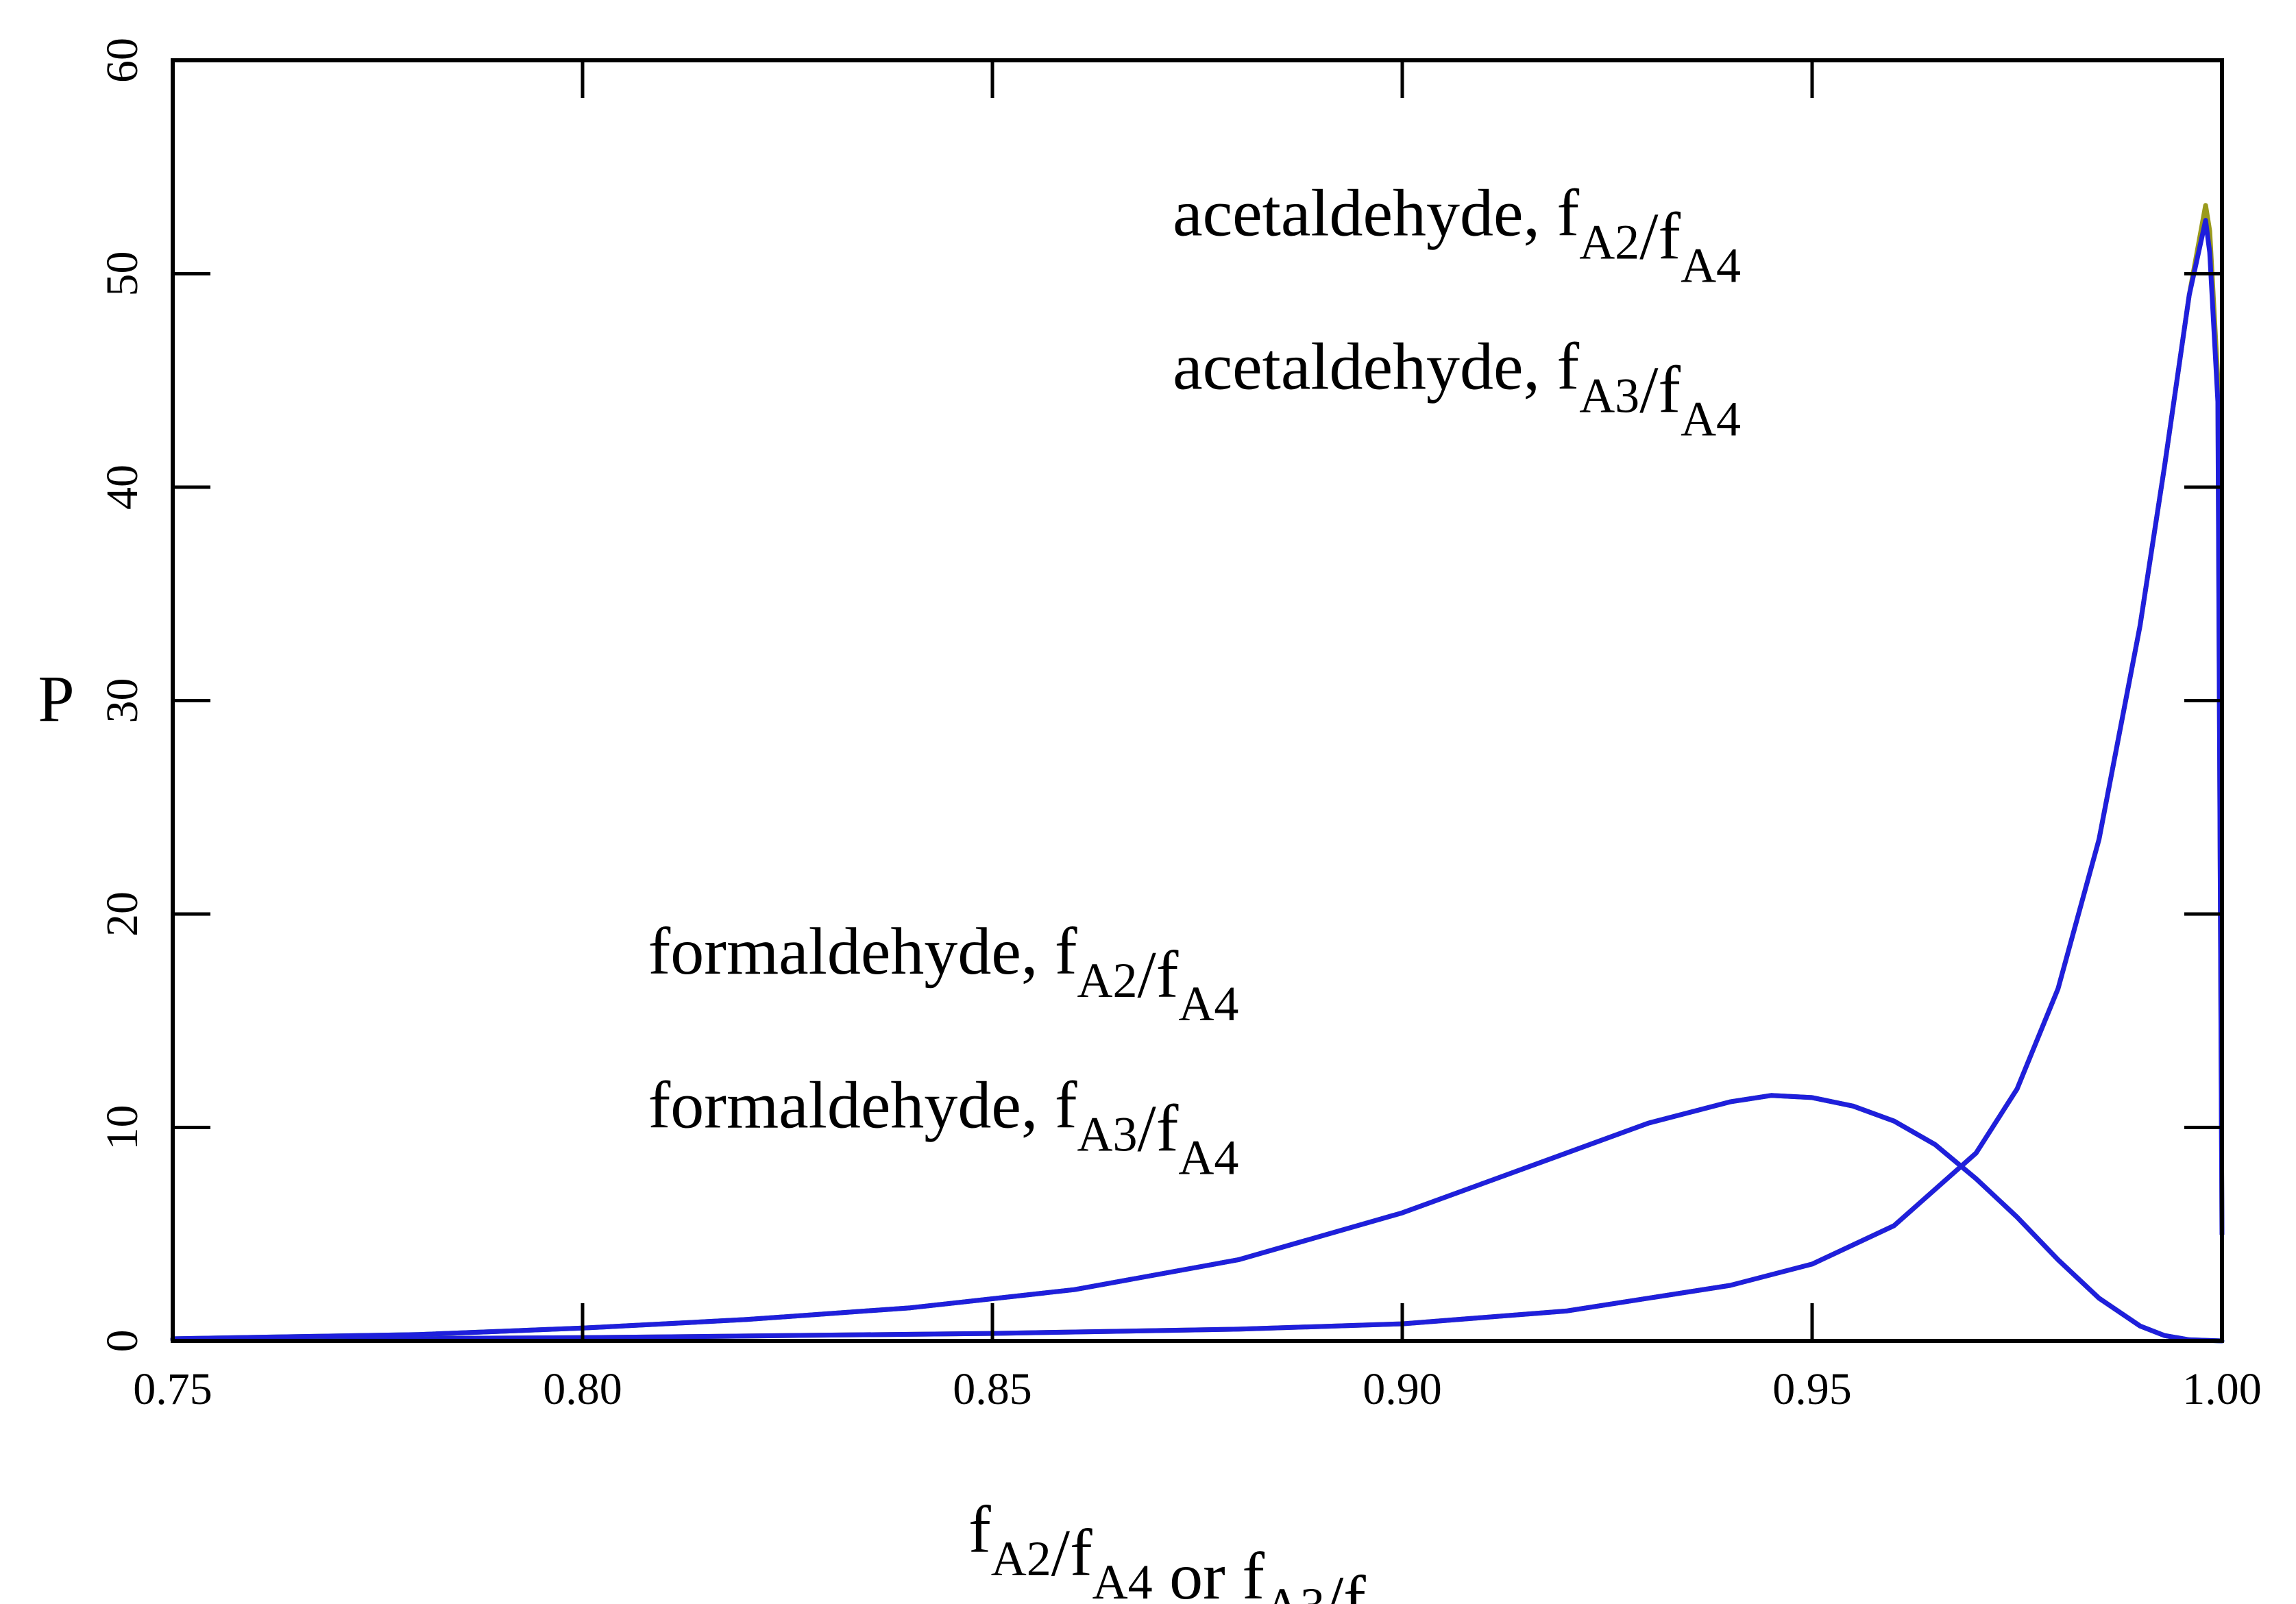 The image size is (2296, 1604). Describe the element at coordinates (583, 1389) in the screenshot. I see `x-tick-label: 0.80` at that location.